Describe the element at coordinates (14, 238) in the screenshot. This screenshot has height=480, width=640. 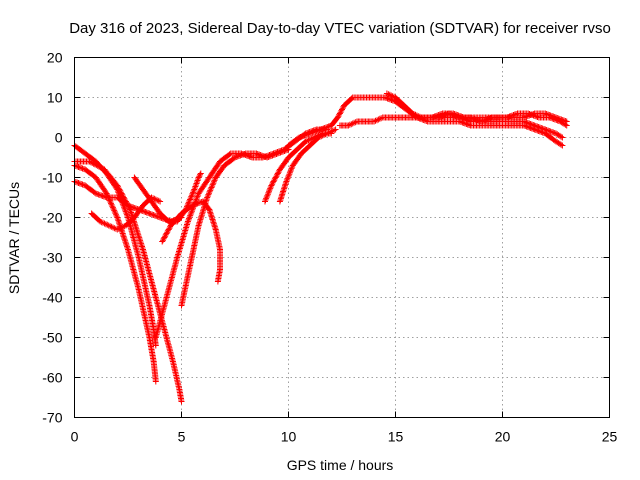
I see `y-axis-label: SDTVAR / TECUs` at that location.